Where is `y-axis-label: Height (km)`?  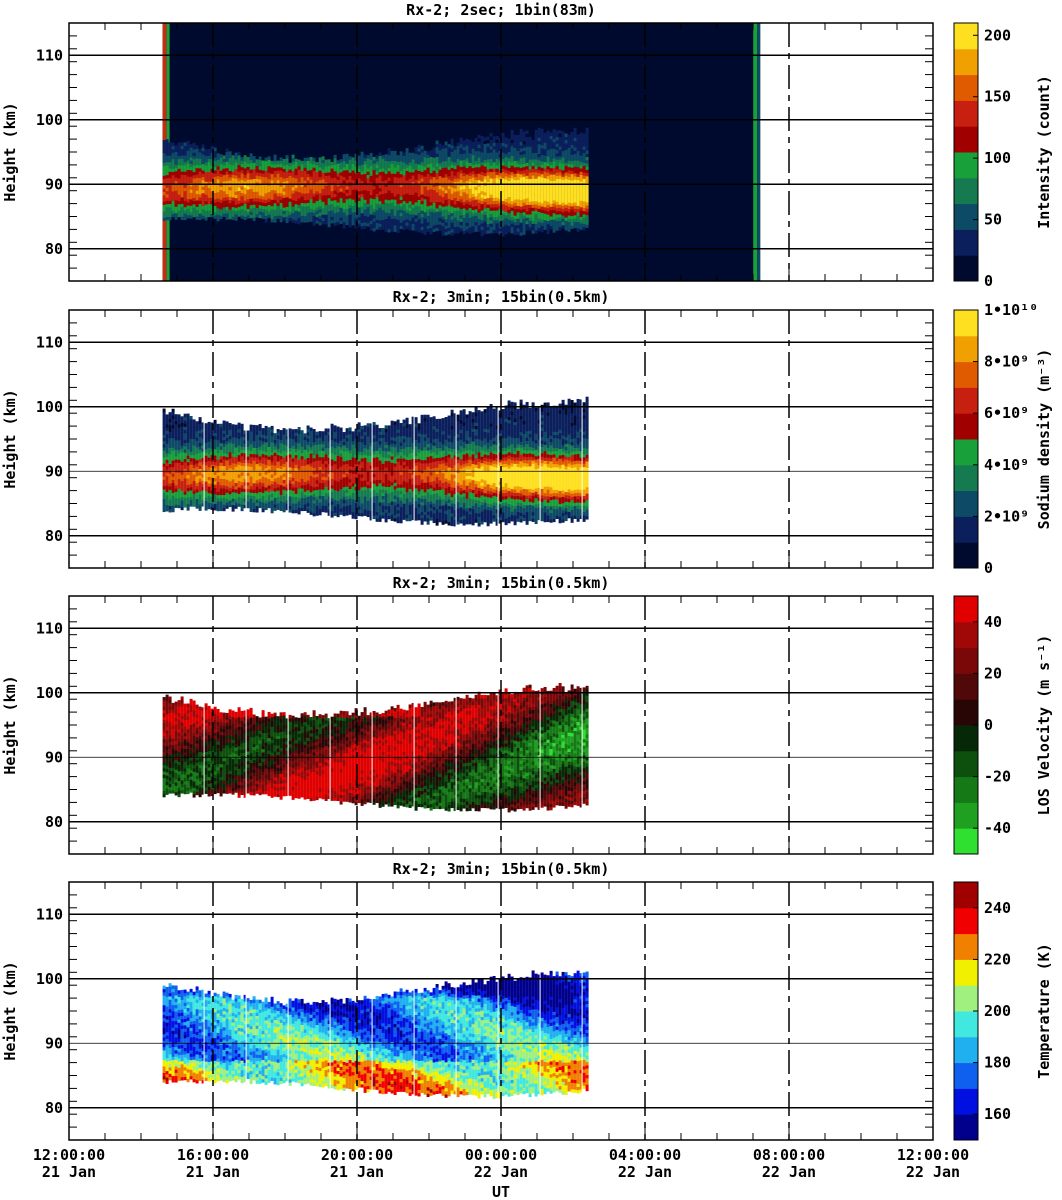 y-axis-label: Height (km) is located at coordinates (10, 151).